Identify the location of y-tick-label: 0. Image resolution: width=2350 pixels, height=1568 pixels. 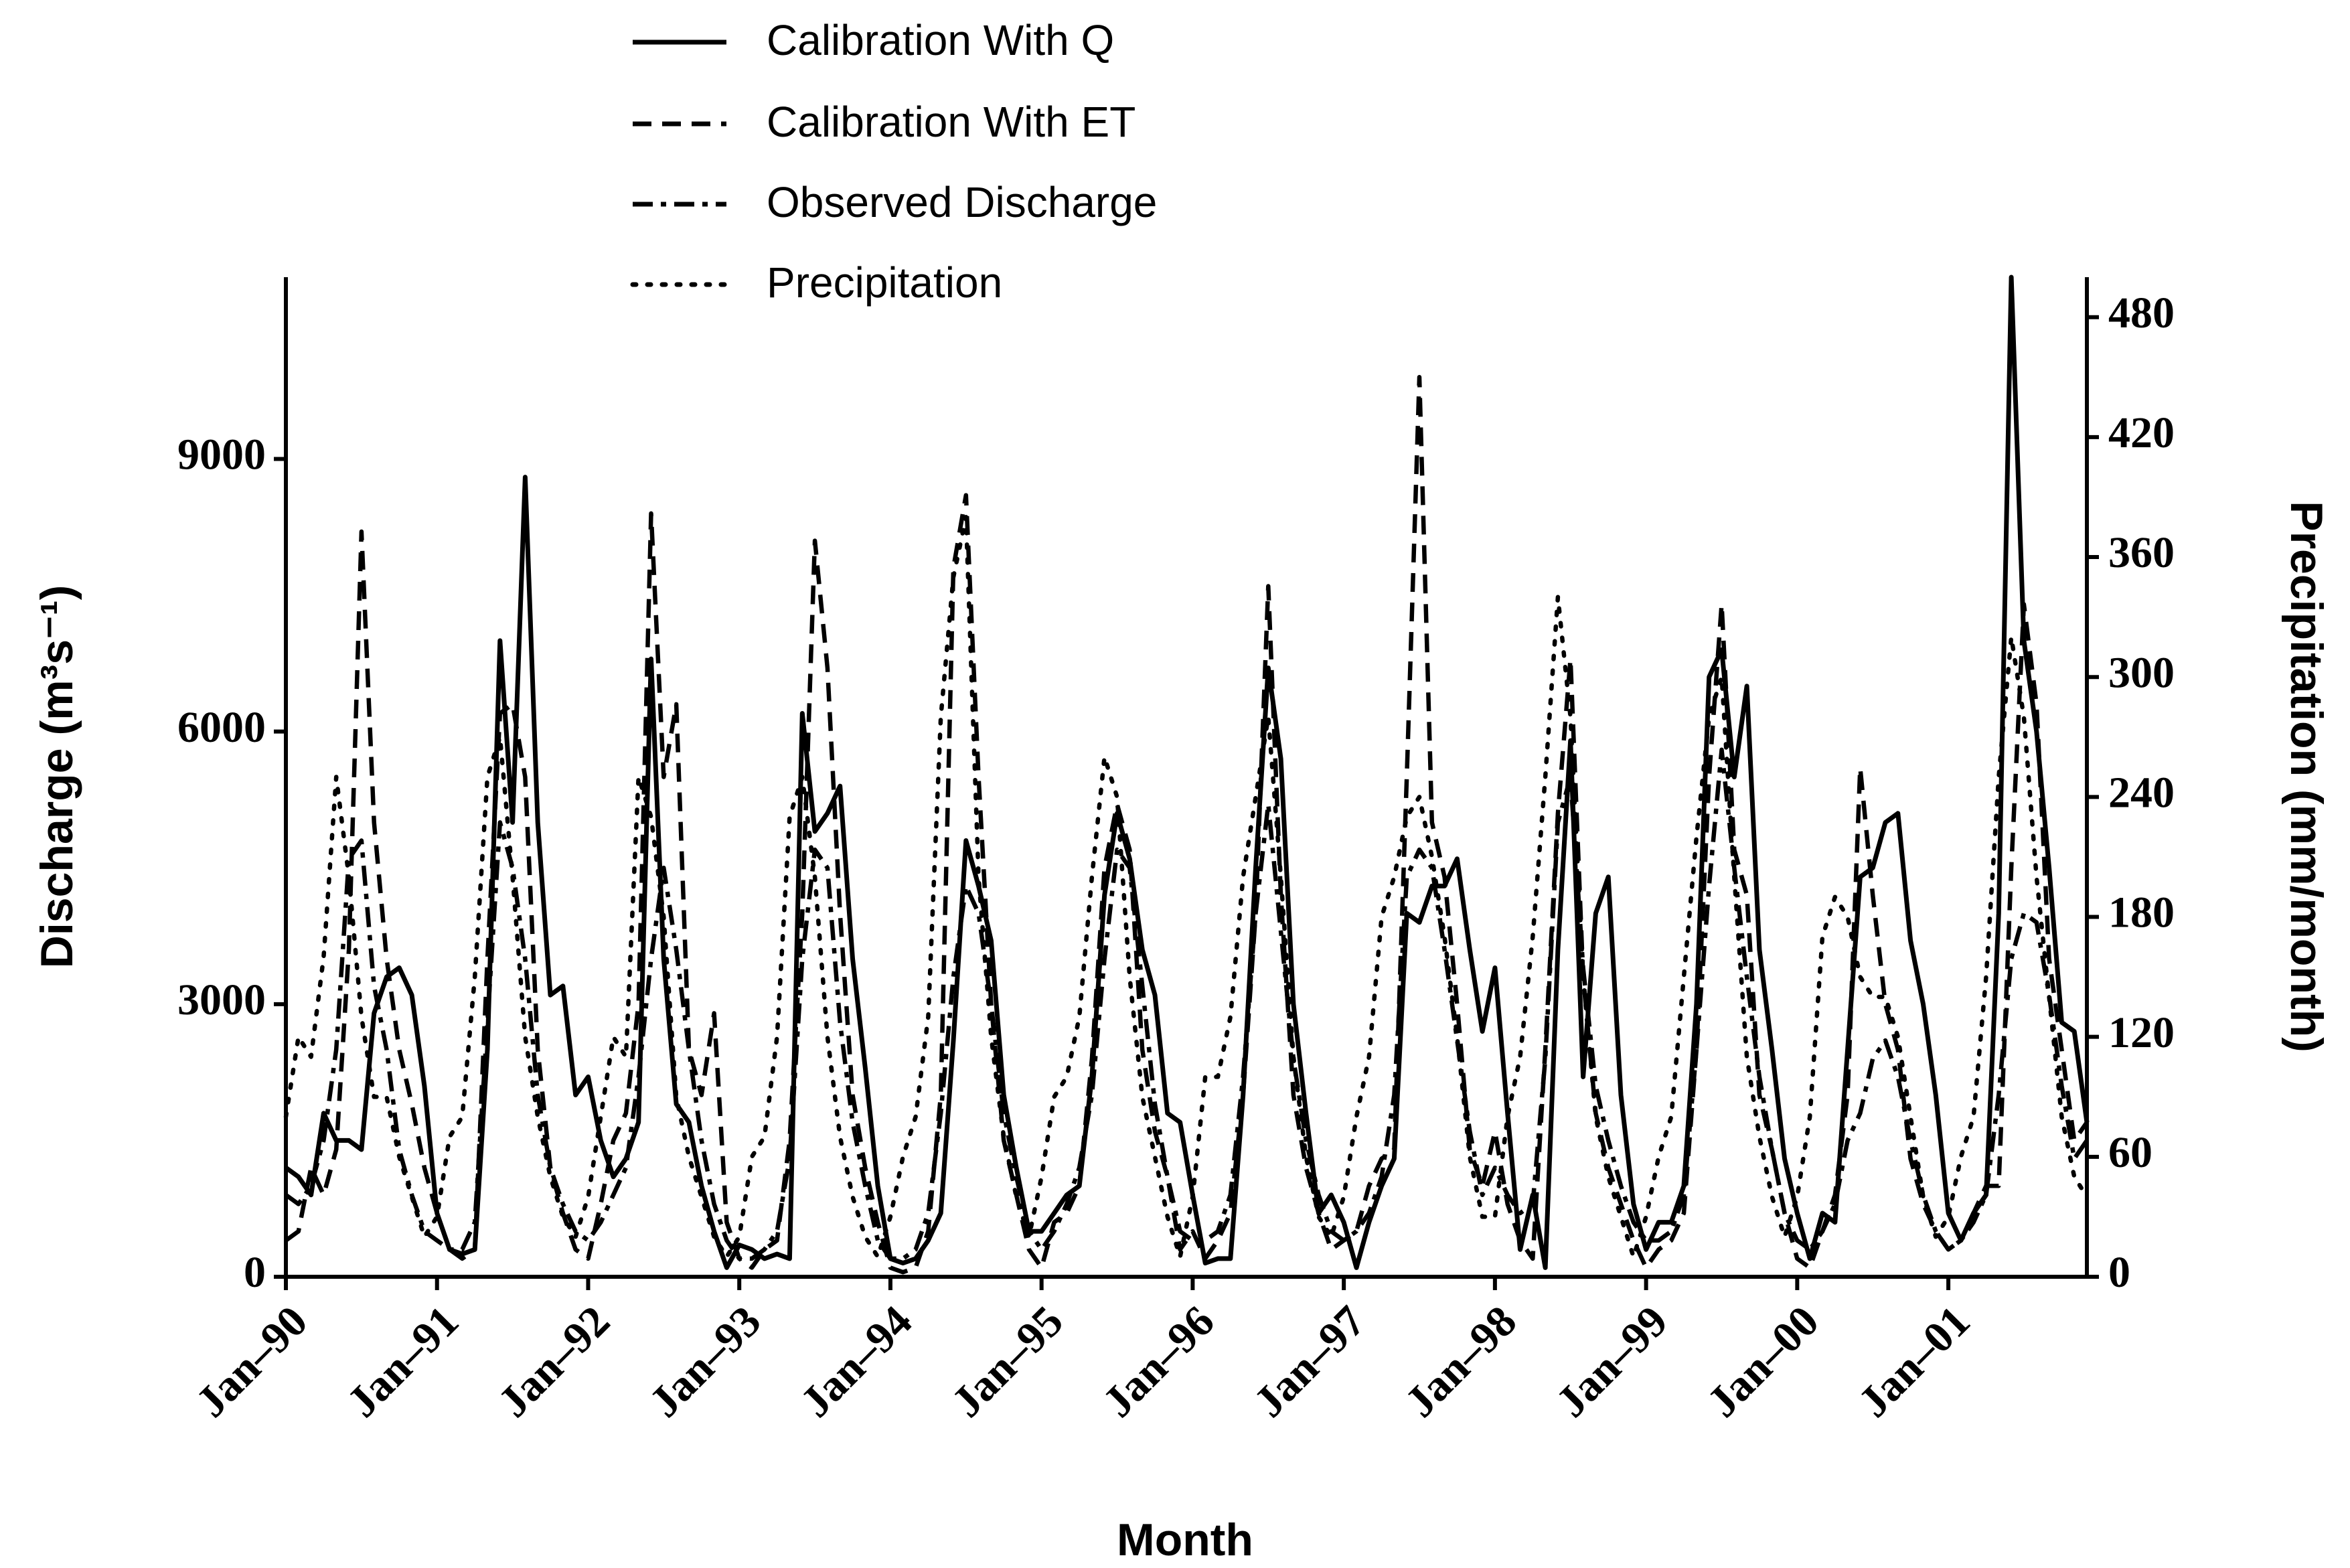
(255, 1272).